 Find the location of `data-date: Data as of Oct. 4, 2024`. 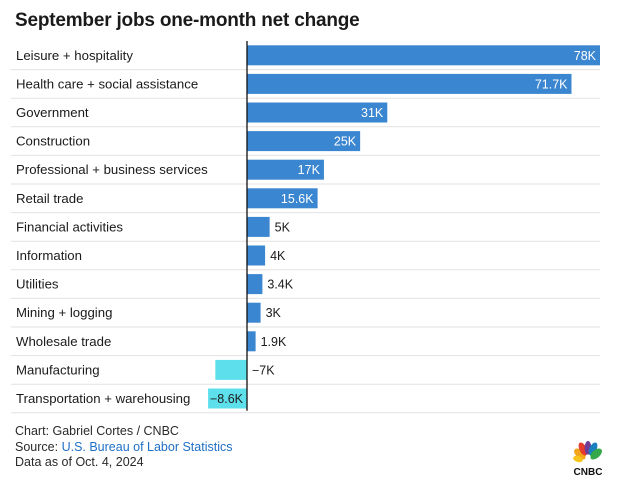

data-date: Data as of Oct. 4, 2024 is located at coordinates (79, 462).